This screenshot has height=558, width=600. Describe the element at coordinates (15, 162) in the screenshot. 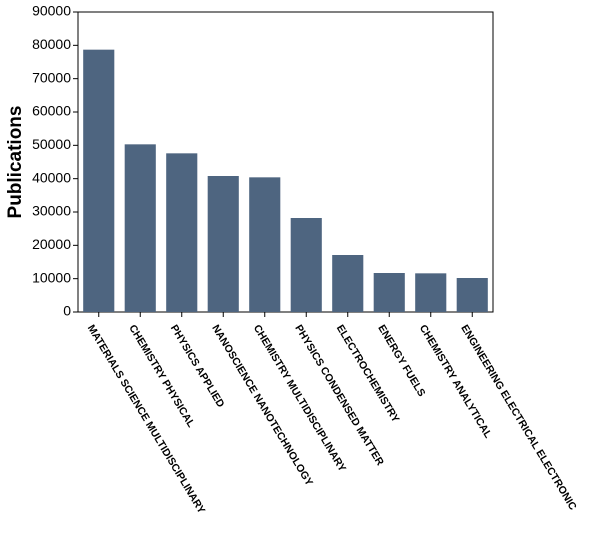

I see `y-axis-label: Publications` at that location.